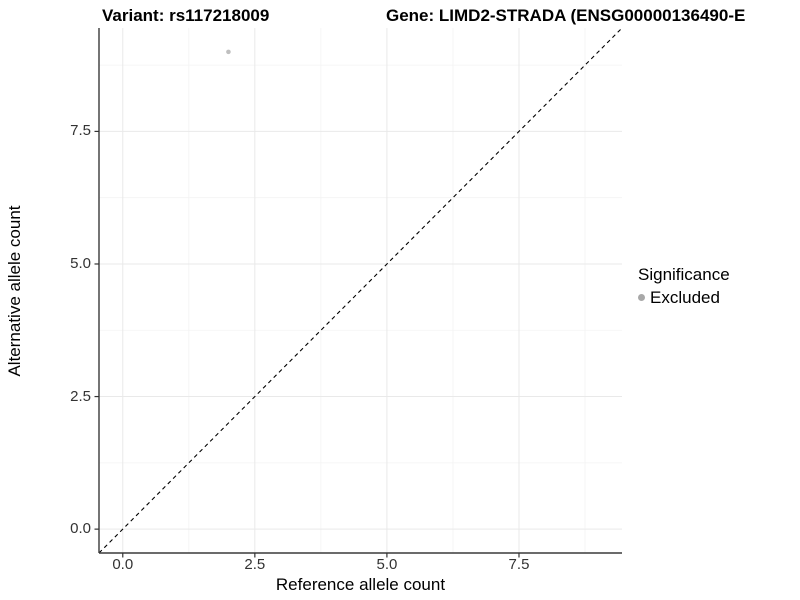  I want to click on legend: Significance Excluded, so click(684, 286).